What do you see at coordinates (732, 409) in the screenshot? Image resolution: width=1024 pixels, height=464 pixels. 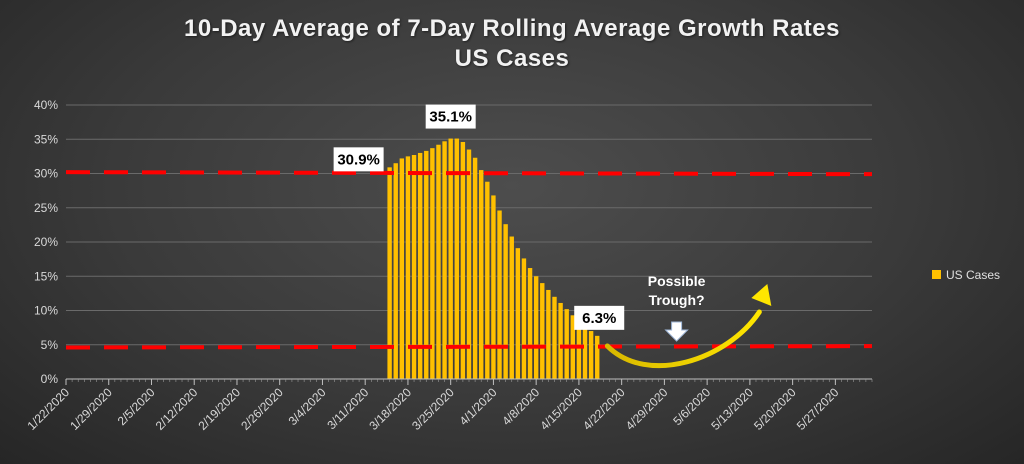 I see `x-tick-label: 5/13/2020` at bounding box center [732, 409].